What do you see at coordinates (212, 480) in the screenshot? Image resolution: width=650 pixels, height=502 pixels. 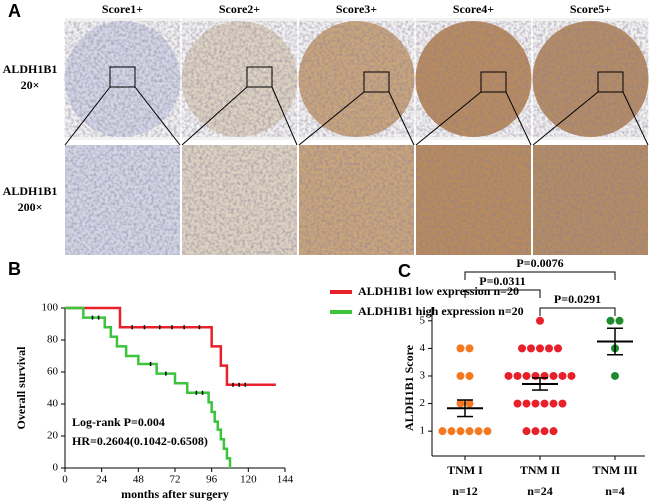 I see `x-tick-label: 96` at bounding box center [212, 480].